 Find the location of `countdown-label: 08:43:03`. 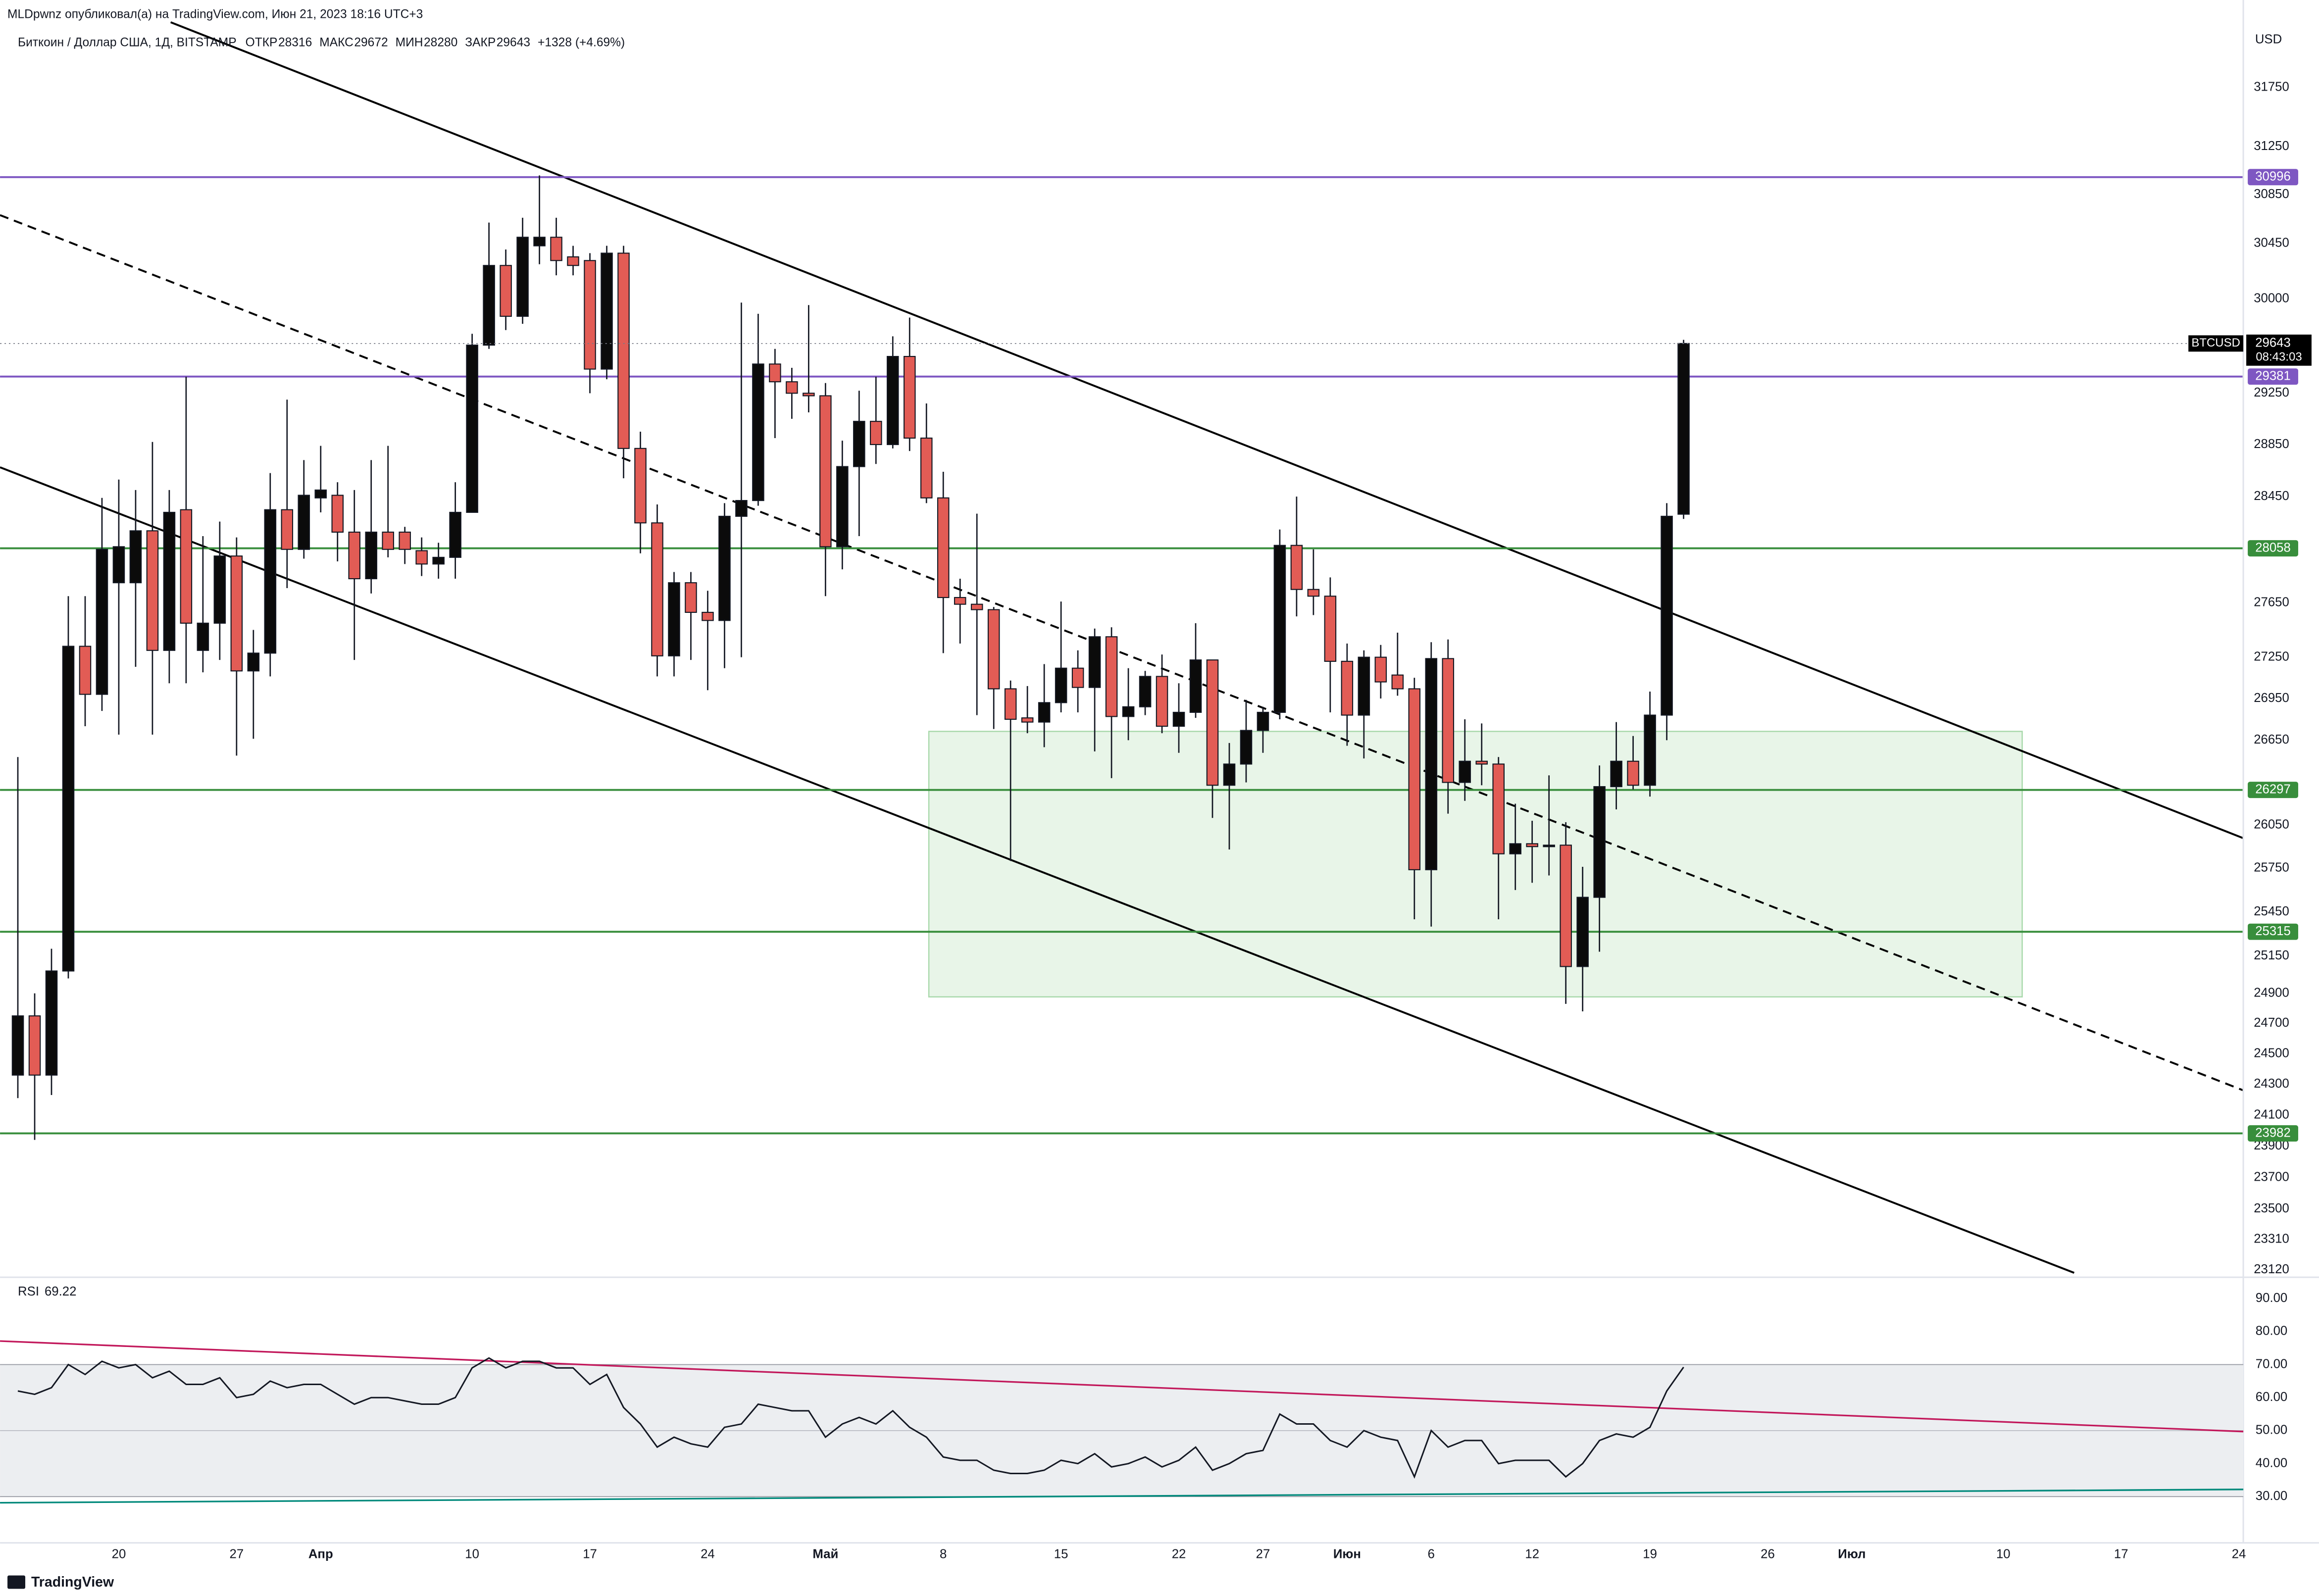

countdown-label: 08:43:03 is located at coordinates (2279, 357).